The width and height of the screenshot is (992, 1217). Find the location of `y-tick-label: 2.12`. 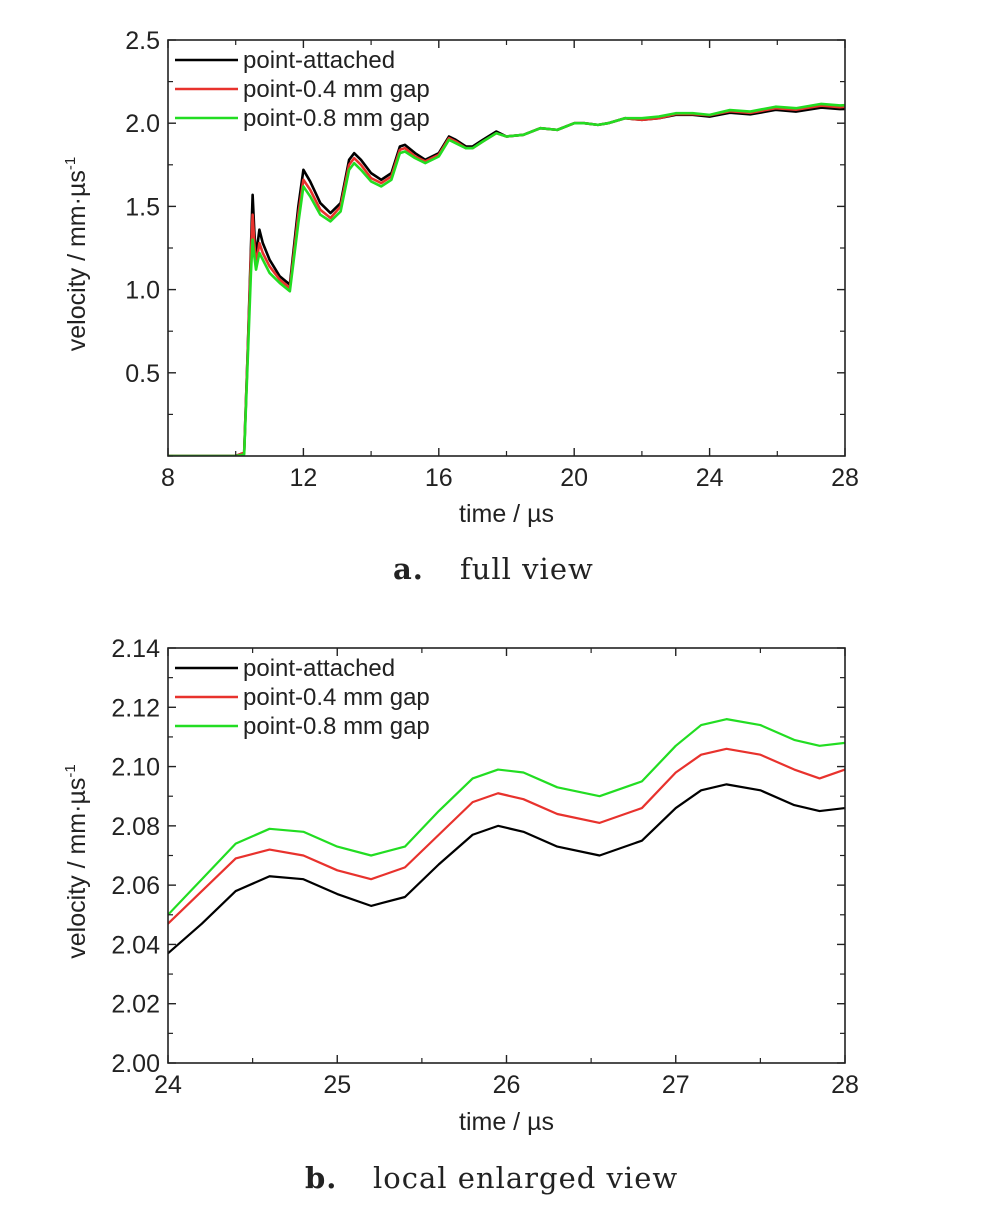

y-tick-label: 2.12 is located at coordinates (135, 708).